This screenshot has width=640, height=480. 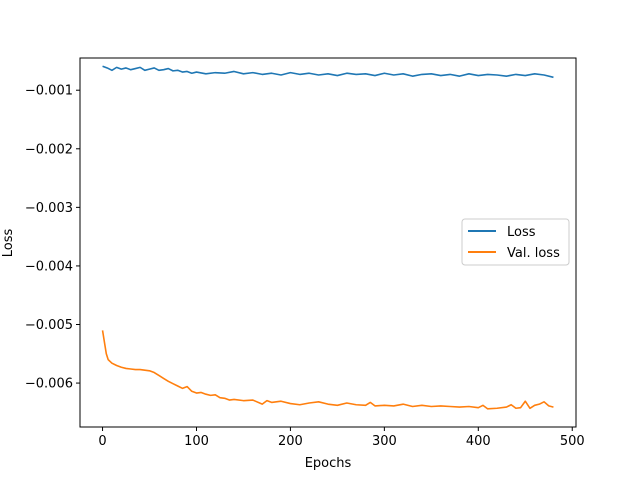 What do you see at coordinates (102, 441) in the screenshot?
I see `x-tick-label: 0` at bounding box center [102, 441].